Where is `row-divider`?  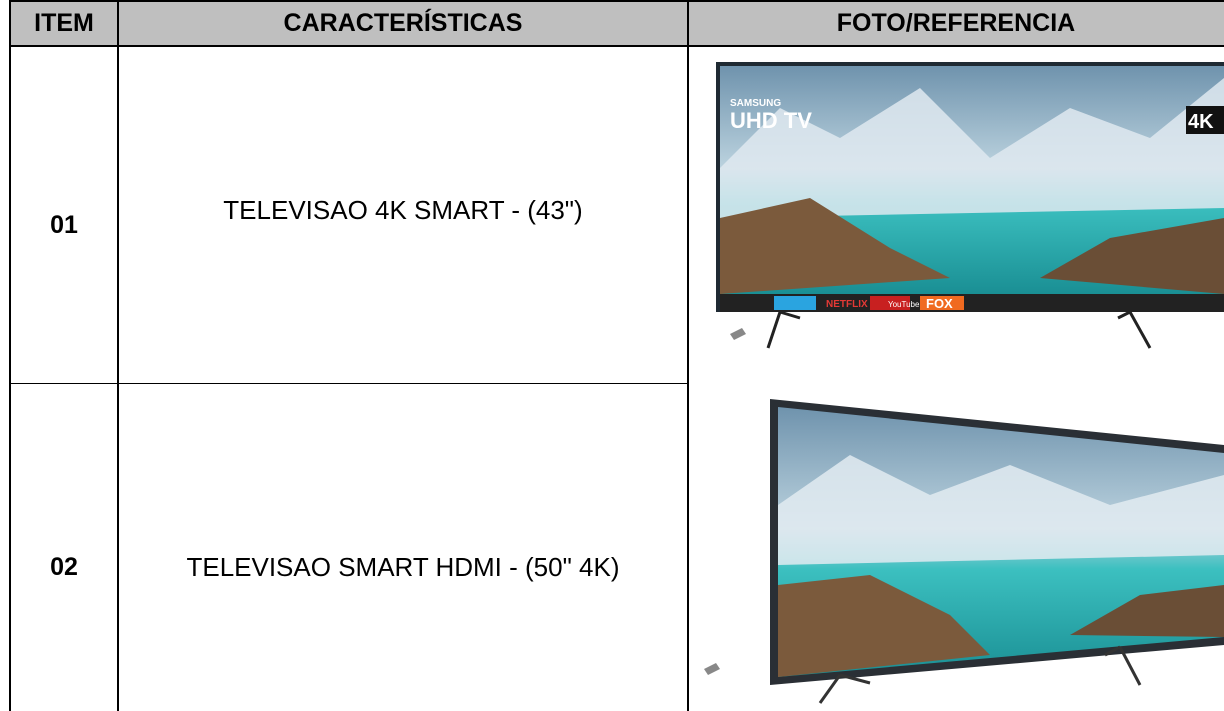
row-divider is located at coordinates (349, 383).